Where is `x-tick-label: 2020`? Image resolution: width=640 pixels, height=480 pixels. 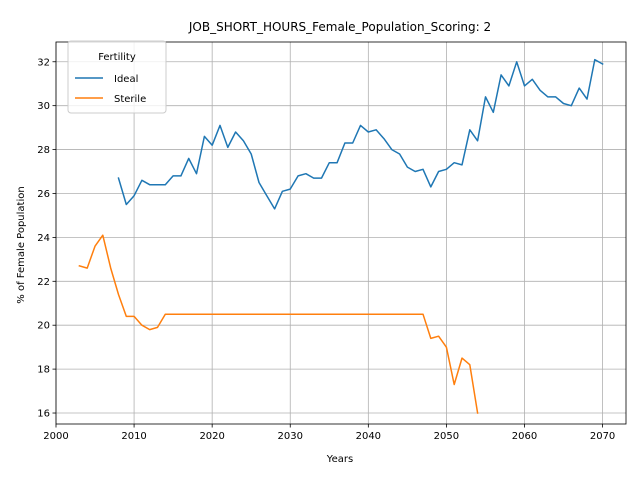 x-tick-label: 2020 is located at coordinates (211, 436).